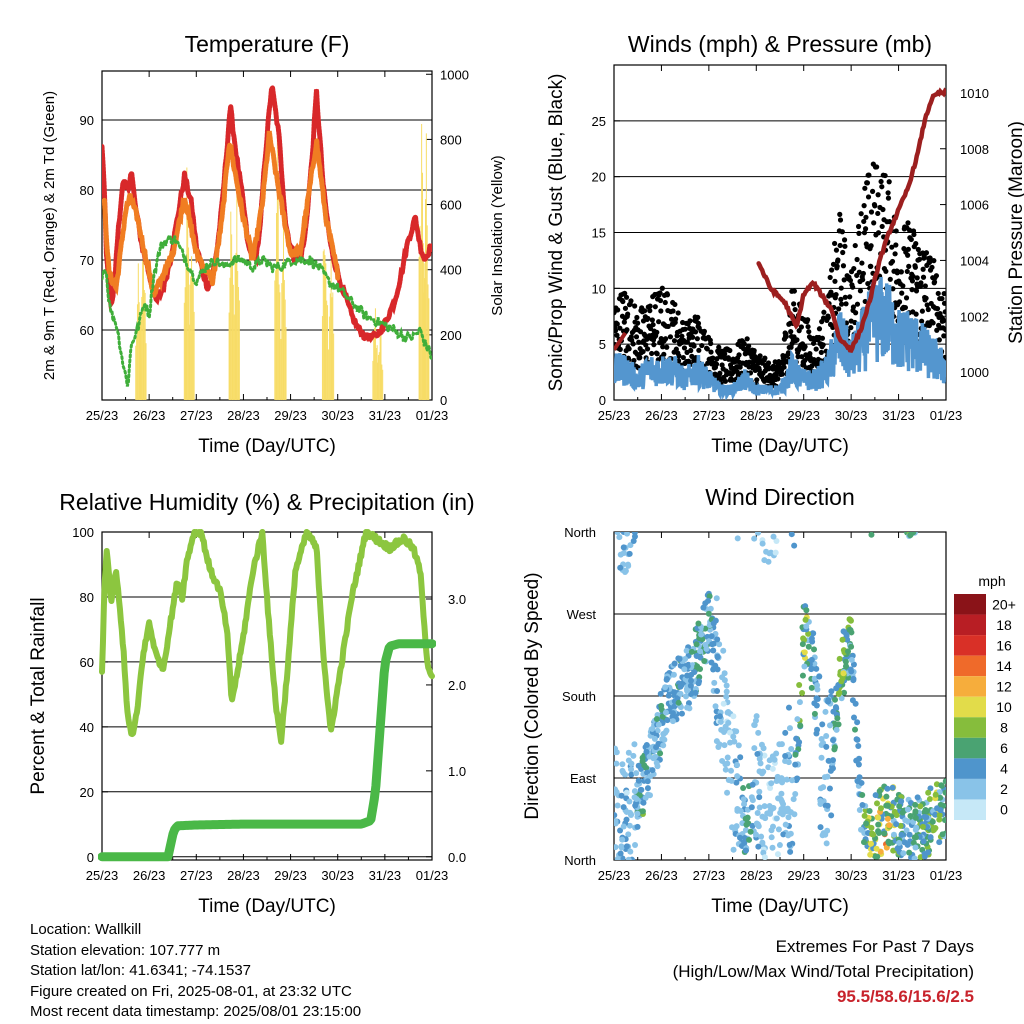 Image resolution: width=1024 pixels, height=1024 pixels. What do you see at coordinates (267, 906) in the screenshot?
I see `humidity-xlabel: Time (Day/UTC)` at bounding box center [267, 906].